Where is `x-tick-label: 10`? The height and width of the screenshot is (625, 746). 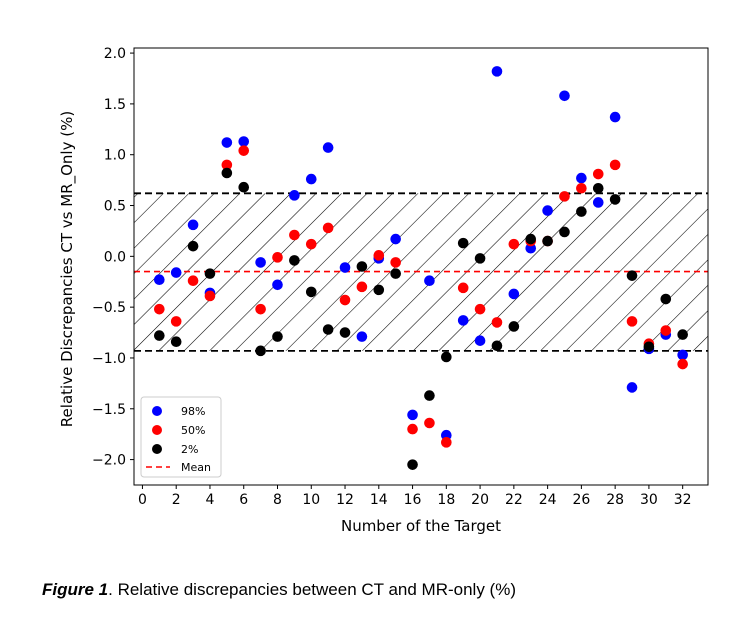 x-tick-label: 10 is located at coordinates (311, 500).